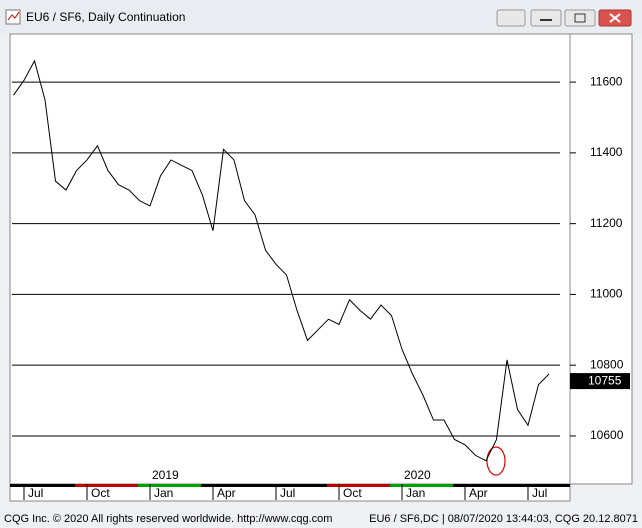 The height and width of the screenshot is (528, 642). Describe the element at coordinates (606, 223) in the screenshot. I see `y-tick-label: 11200` at that location.